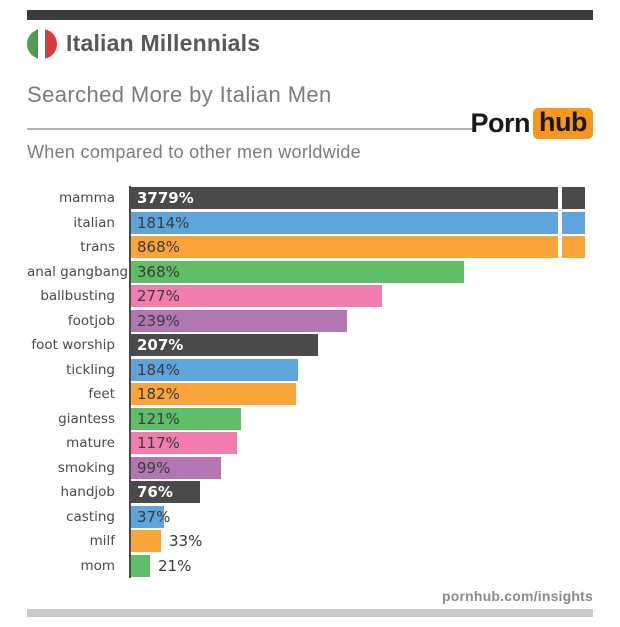 The image size is (620, 627). I want to click on chart-row-handjob: handjob 76%, so click(310, 492).